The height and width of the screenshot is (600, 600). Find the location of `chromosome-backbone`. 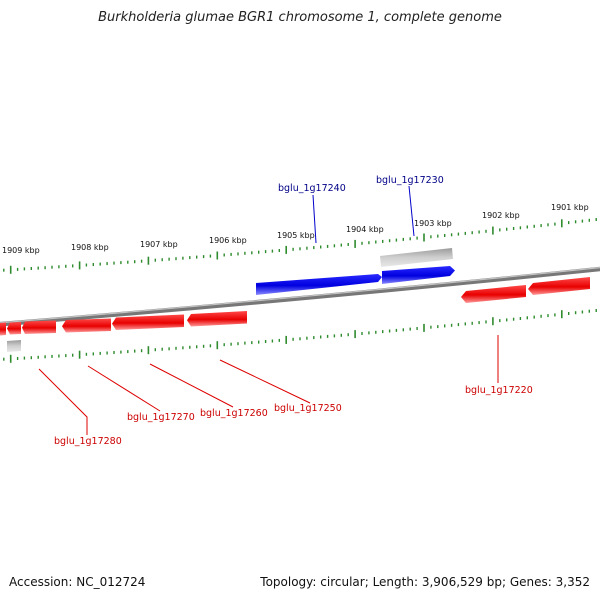

chromosome-backbone is located at coordinates (300, 296).